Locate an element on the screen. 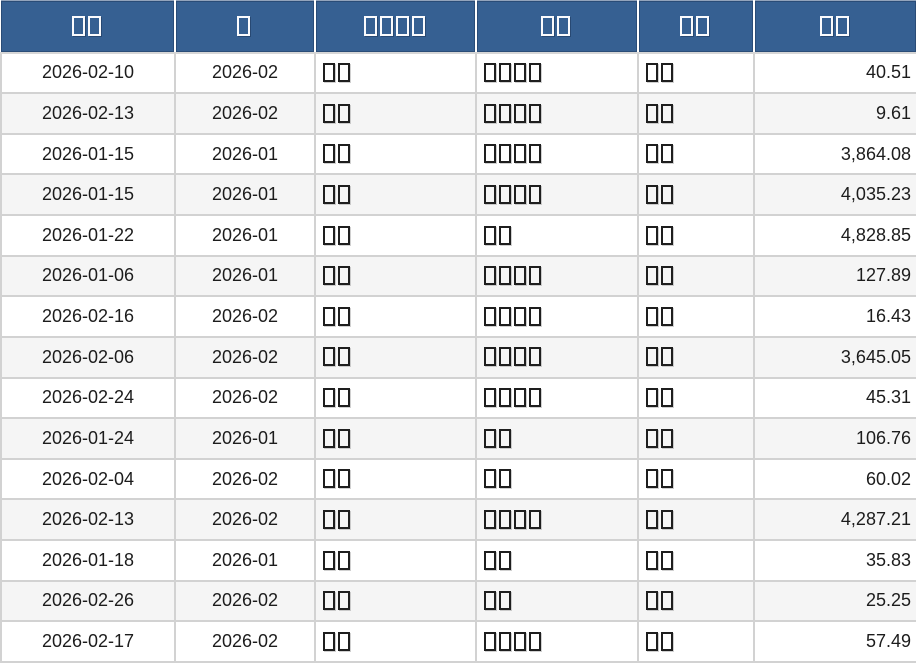  header-row is located at coordinates (458, 27).